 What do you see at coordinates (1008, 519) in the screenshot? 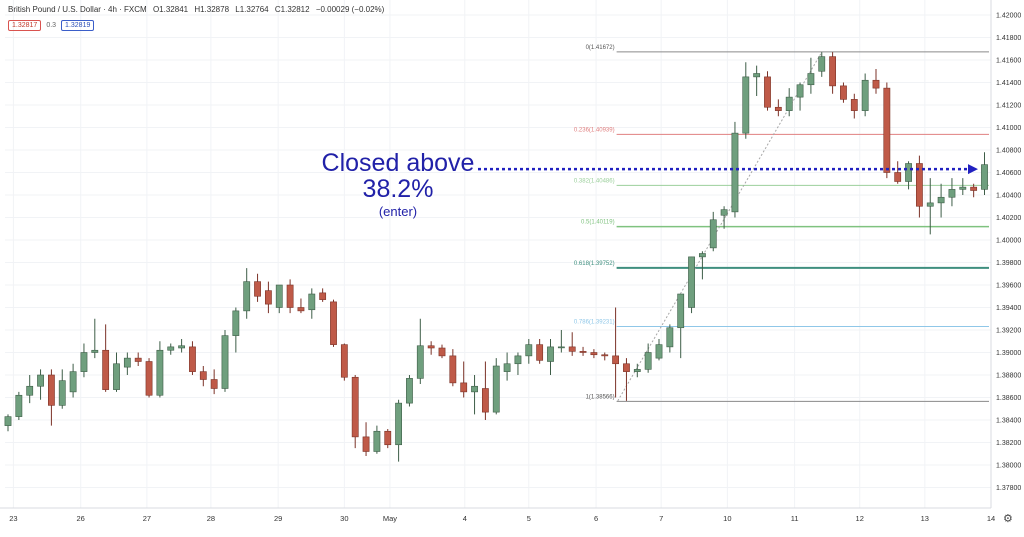
I see `gear-icon: ⚙` at bounding box center [1008, 519].